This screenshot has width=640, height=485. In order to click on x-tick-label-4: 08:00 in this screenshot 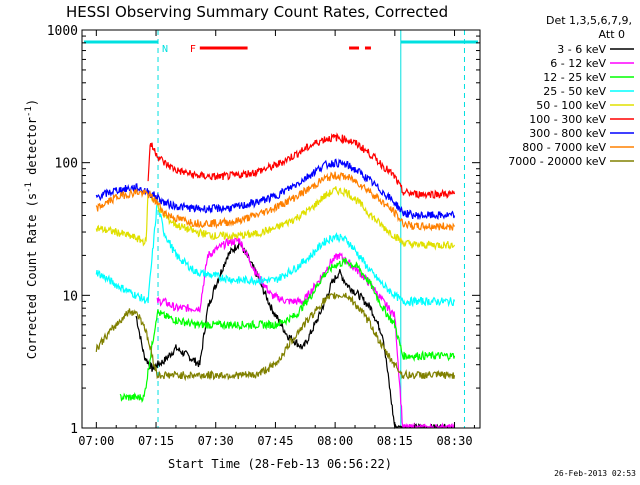, I will do `click(335, 441)`.